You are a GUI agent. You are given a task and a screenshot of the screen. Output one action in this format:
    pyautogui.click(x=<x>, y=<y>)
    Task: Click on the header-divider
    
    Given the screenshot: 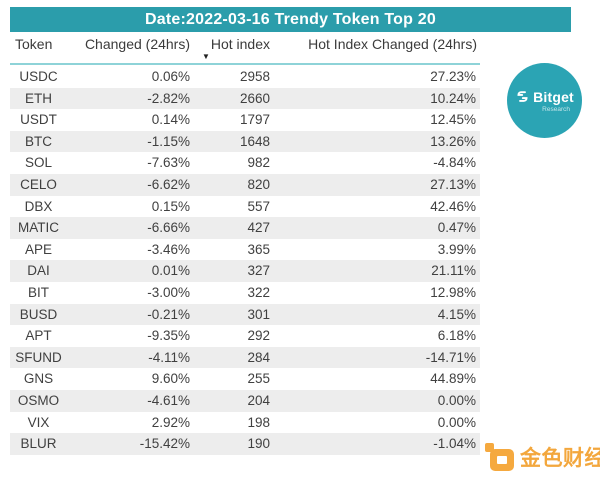 What is the action you would take?
    pyautogui.click(x=245, y=64)
    